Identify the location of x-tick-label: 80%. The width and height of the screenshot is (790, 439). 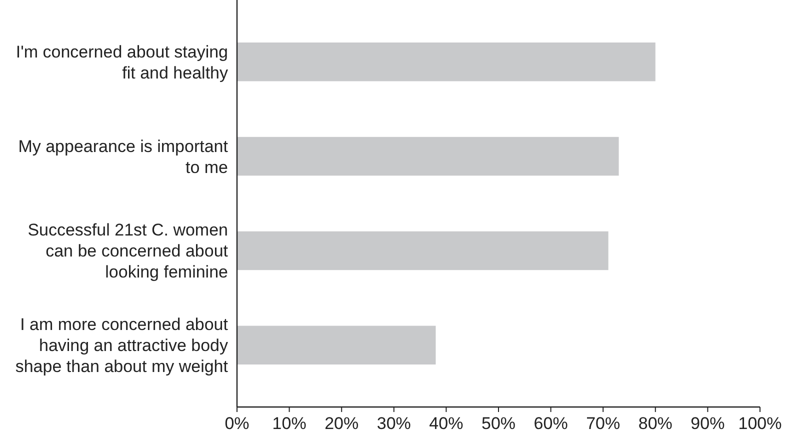
(655, 423).